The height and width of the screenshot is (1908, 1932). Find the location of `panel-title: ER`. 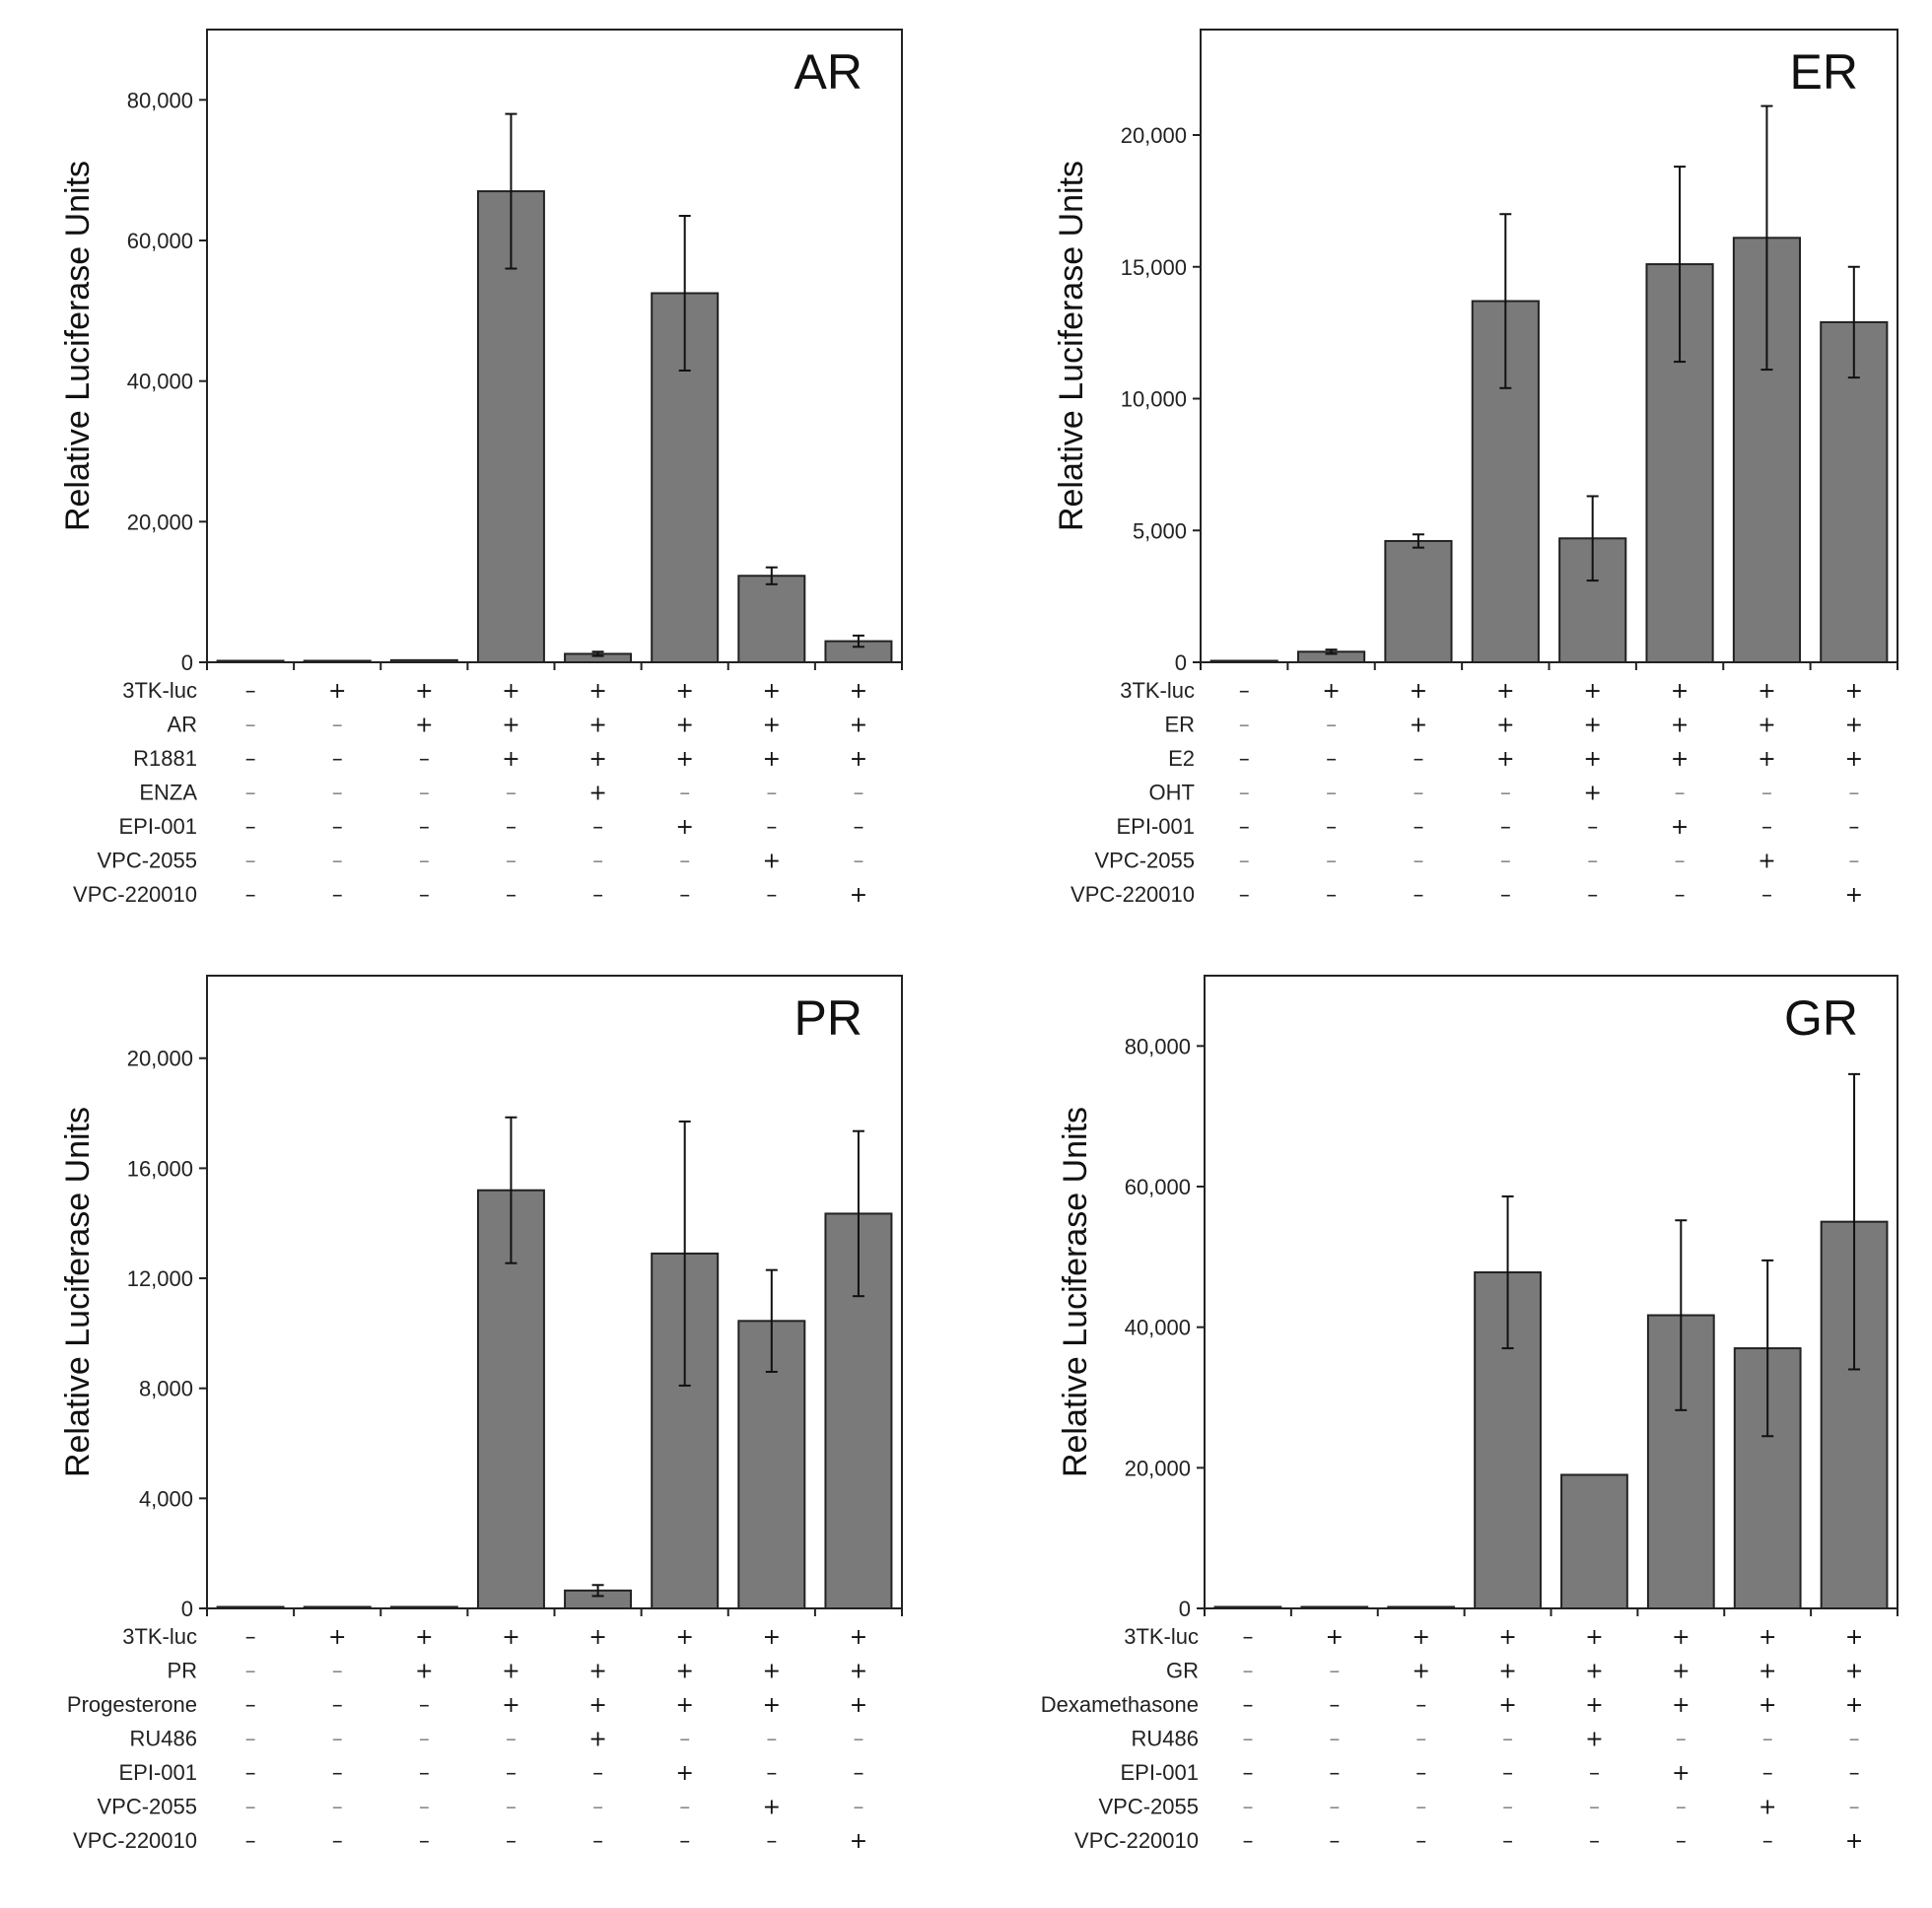

panel-title: ER is located at coordinates (1824, 72).